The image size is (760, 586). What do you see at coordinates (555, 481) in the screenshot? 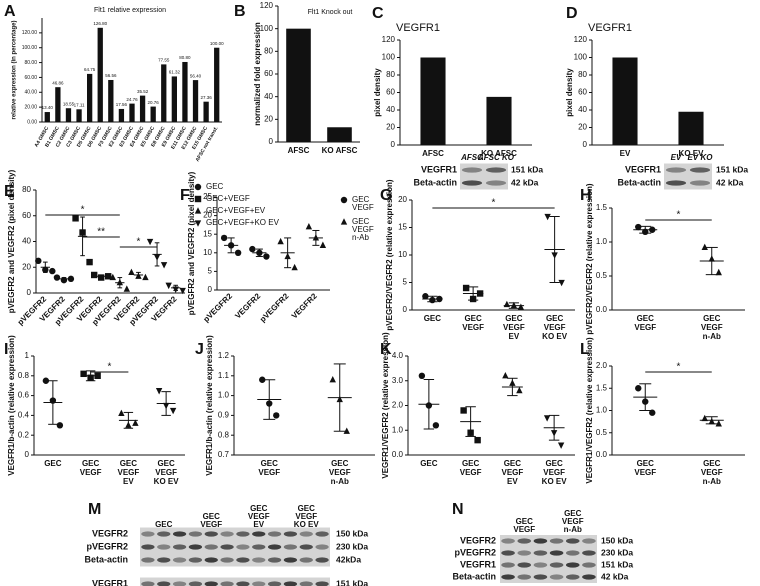
I see `x-tick-label-line: KO EV` at bounding box center [555, 481].